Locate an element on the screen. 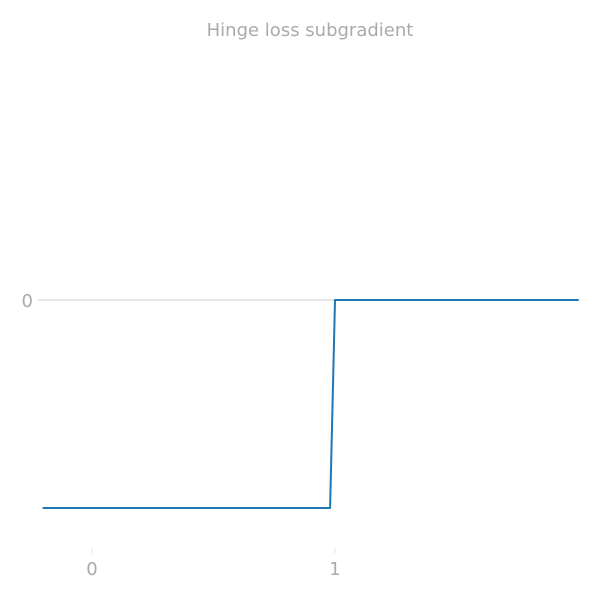 This screenshot has width=600, height=600. x-tick-label: 1 is located at coordinates (334, 569).